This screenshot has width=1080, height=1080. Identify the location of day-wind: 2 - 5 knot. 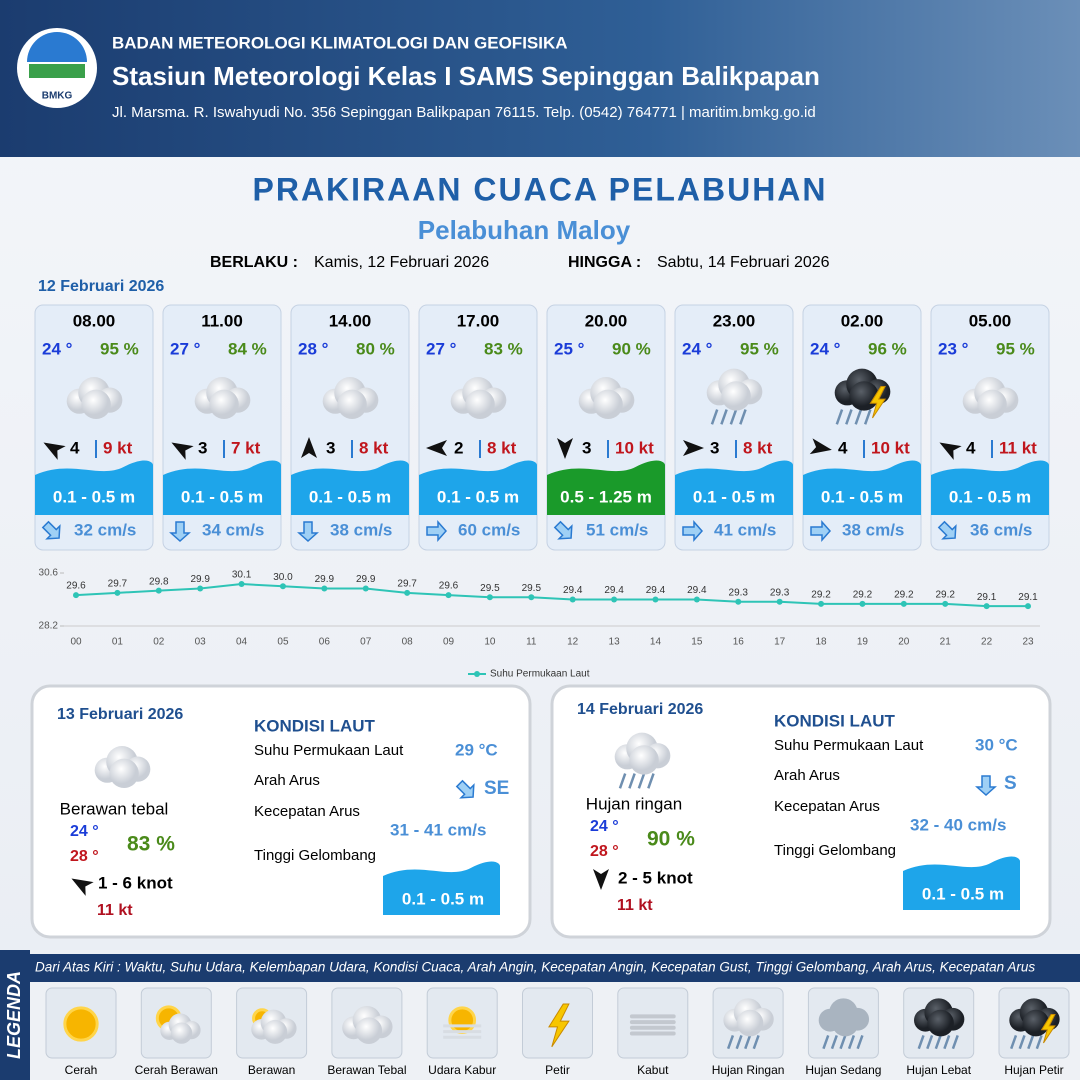
(655, 877).